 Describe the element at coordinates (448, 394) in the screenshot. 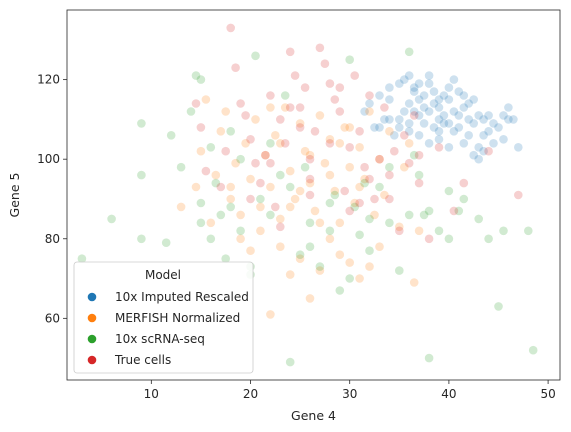

I see `x-tick-label: 40` at that location.